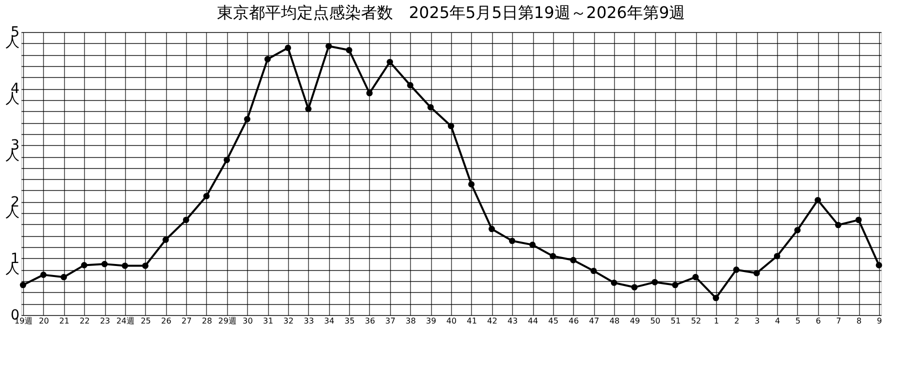  Describe the element at coordinates (451, 12) in the screenshot. I see `chart-title: 東京都平均定点感染者数 2025年5月5日第19週～2026年第9週` at that location.